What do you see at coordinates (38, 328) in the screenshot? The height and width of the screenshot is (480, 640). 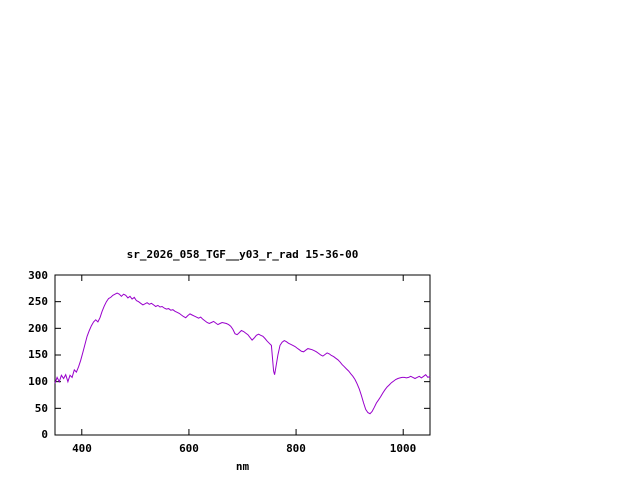 I see `y-tick-label-200: 200` at bounding box center [38, 328].